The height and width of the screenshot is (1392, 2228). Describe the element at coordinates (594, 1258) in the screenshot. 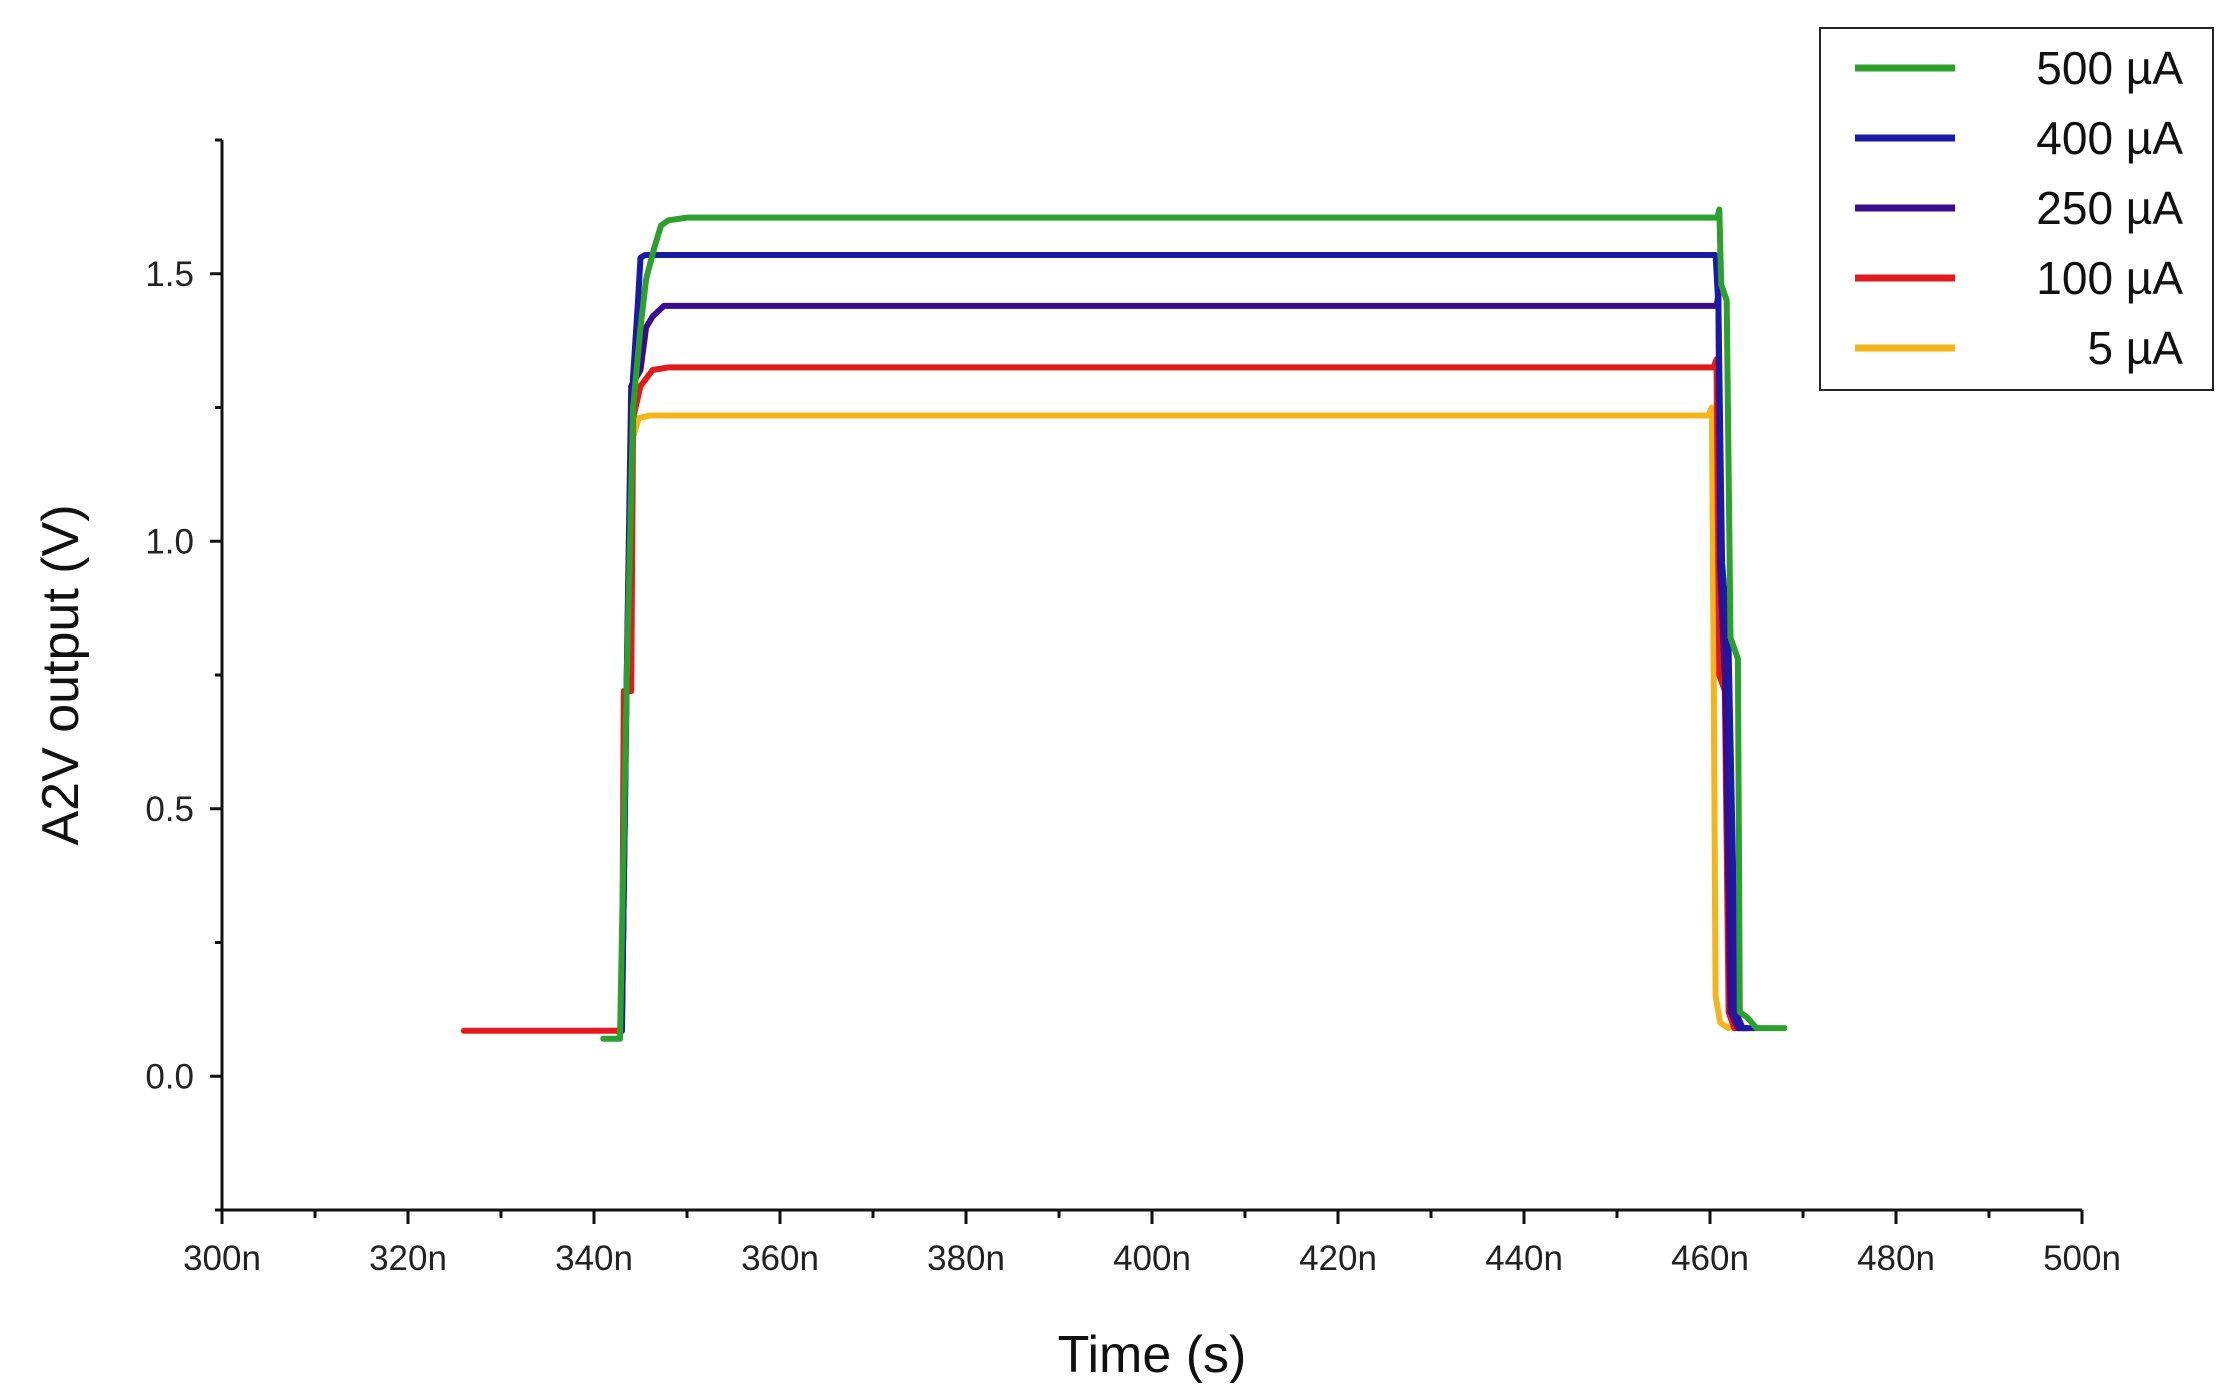

I see `x-tick-label: 340n` at that location.